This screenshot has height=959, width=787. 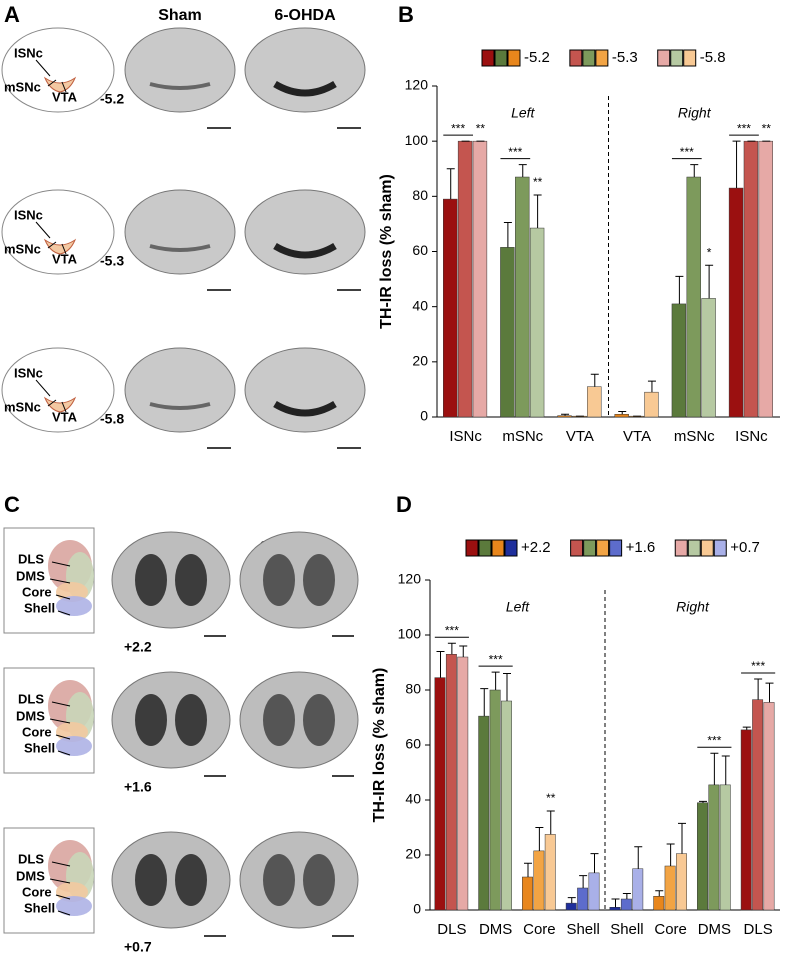 What do you see at coordinates (465, 436) in the screenshot?
I see `x-tick-label: ISNc` at bounding box center [465, 436].